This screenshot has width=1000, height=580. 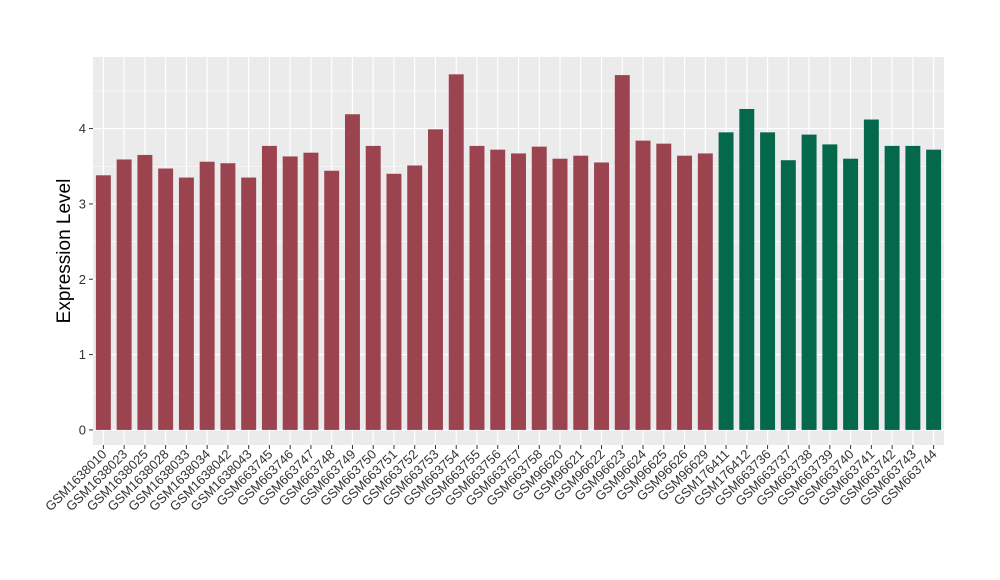 I want to click on y-axis-ticks: 0 1 2 3 4, so click(x=86, y=279).